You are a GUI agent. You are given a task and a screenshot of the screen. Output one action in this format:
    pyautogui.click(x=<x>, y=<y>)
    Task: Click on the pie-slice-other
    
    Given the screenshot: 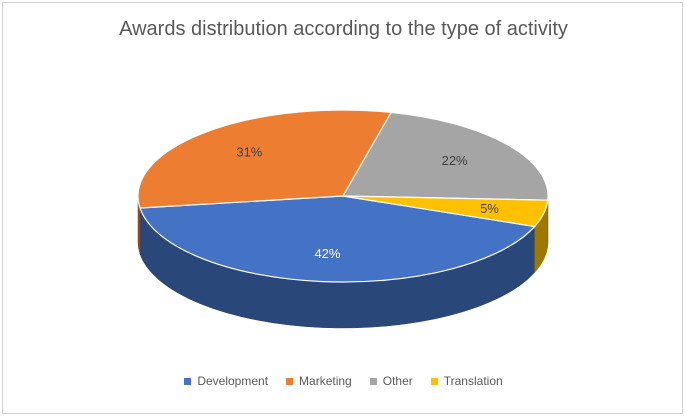 What is the action you would take?
    pyautogui.click(x=445, y=156)
    